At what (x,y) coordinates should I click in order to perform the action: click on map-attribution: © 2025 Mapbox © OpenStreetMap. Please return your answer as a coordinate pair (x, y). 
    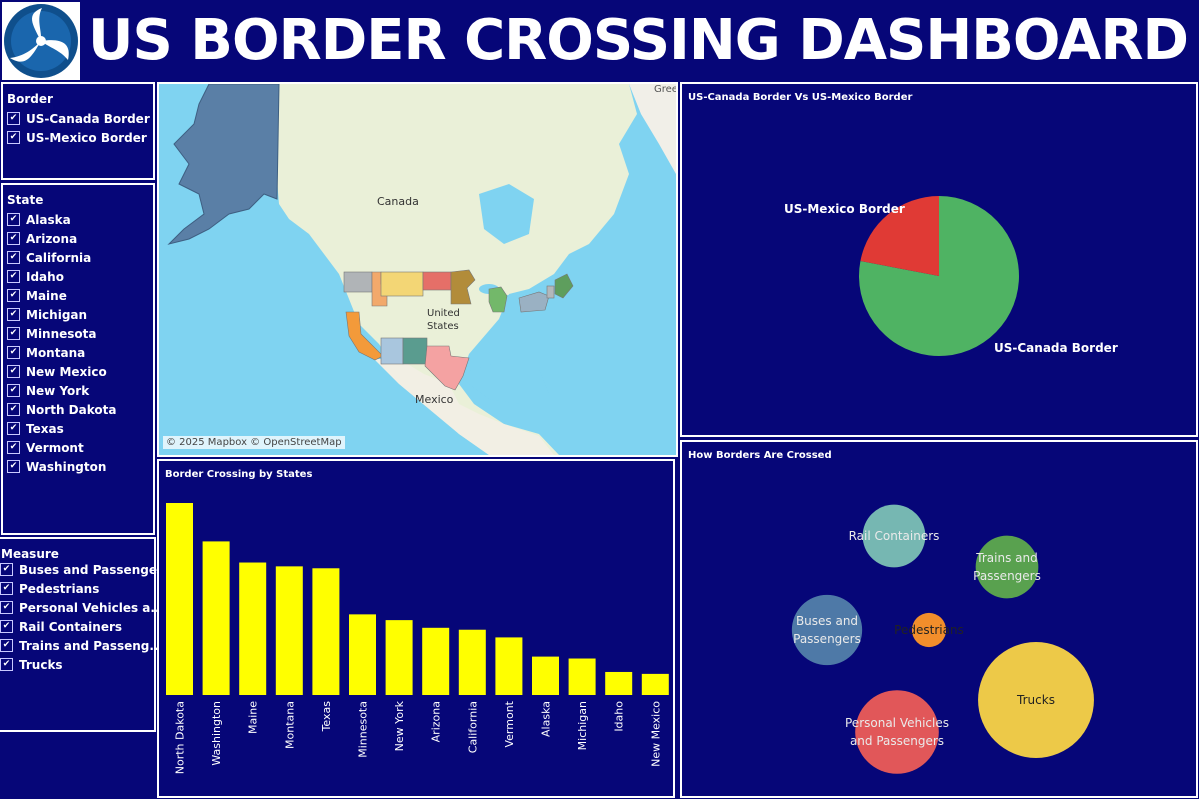
    Looking at the image, I should click on (254, 442).